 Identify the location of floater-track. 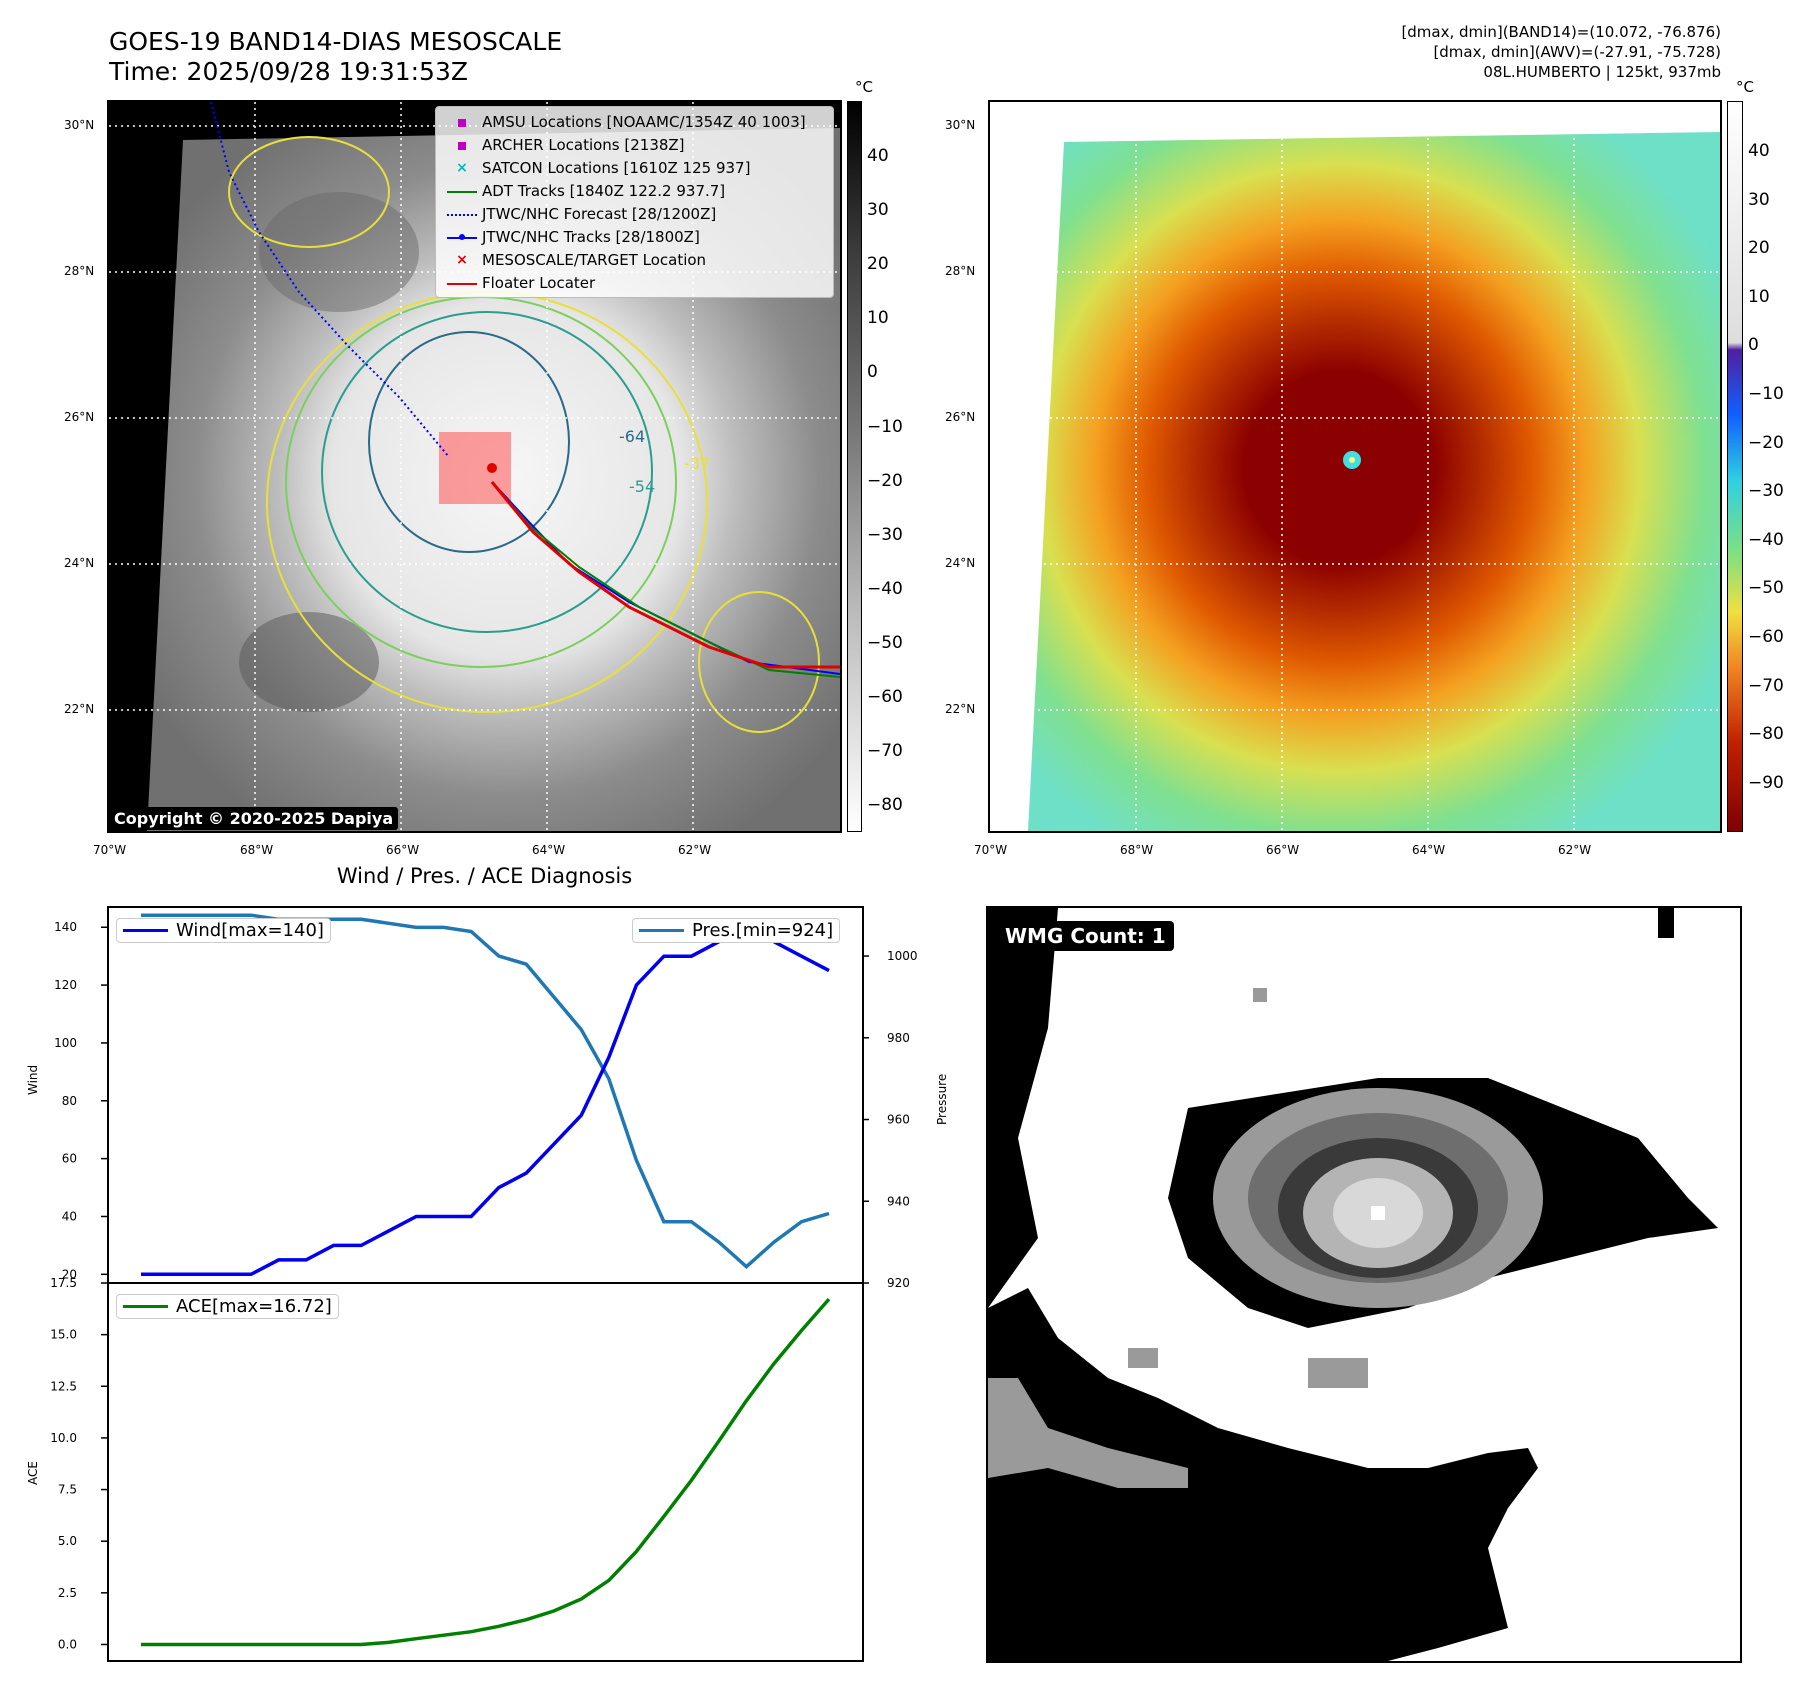
(665, 575).